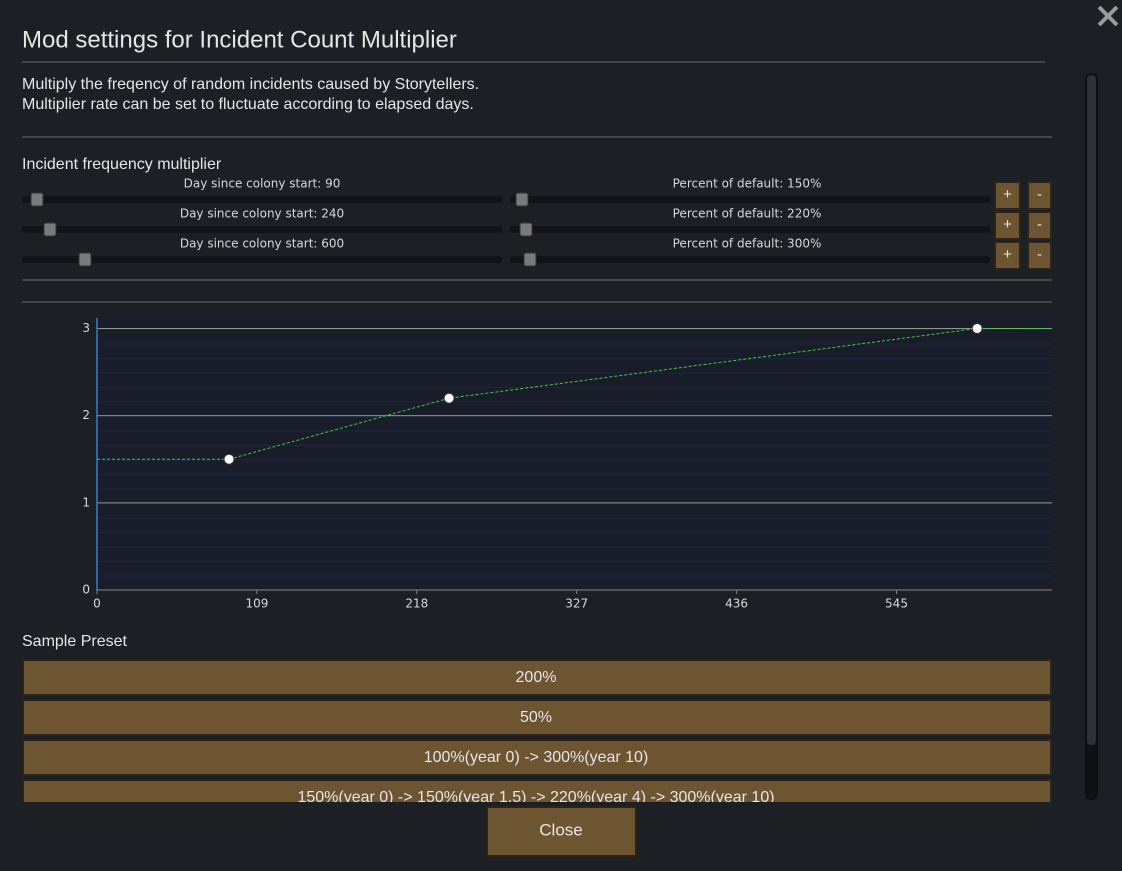 The image size is (1122, 871). Describe the element at coordinates (122, 164) in the screenshot. I see `section-label: Incident frequency multiplier` at that location.